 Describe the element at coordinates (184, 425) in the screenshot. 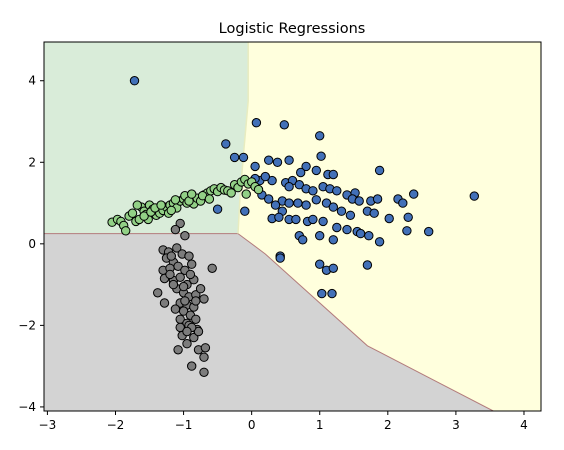

I see `x-tick-label: −1` at that location.